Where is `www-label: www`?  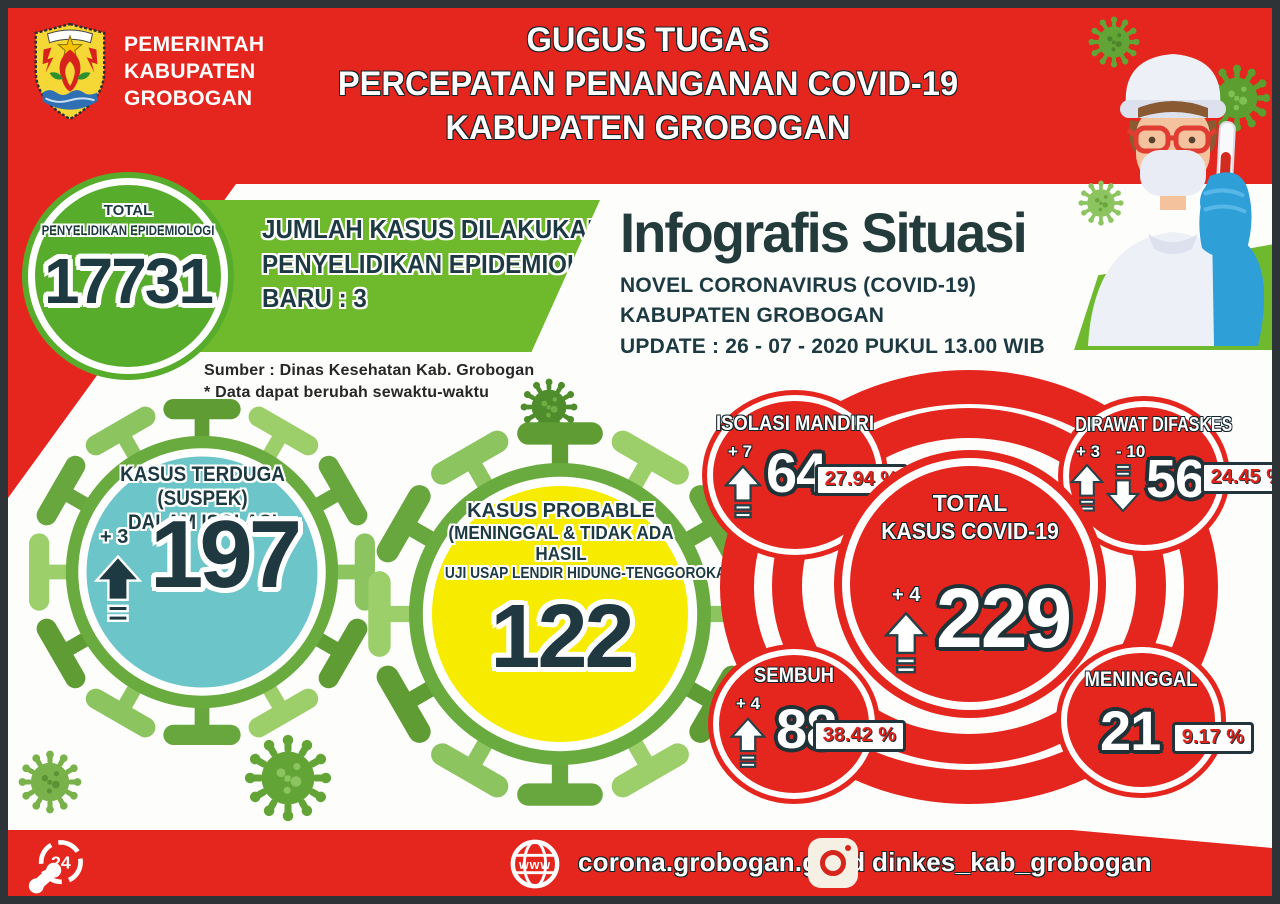 www-label: www is located at coordinates (534, 865).